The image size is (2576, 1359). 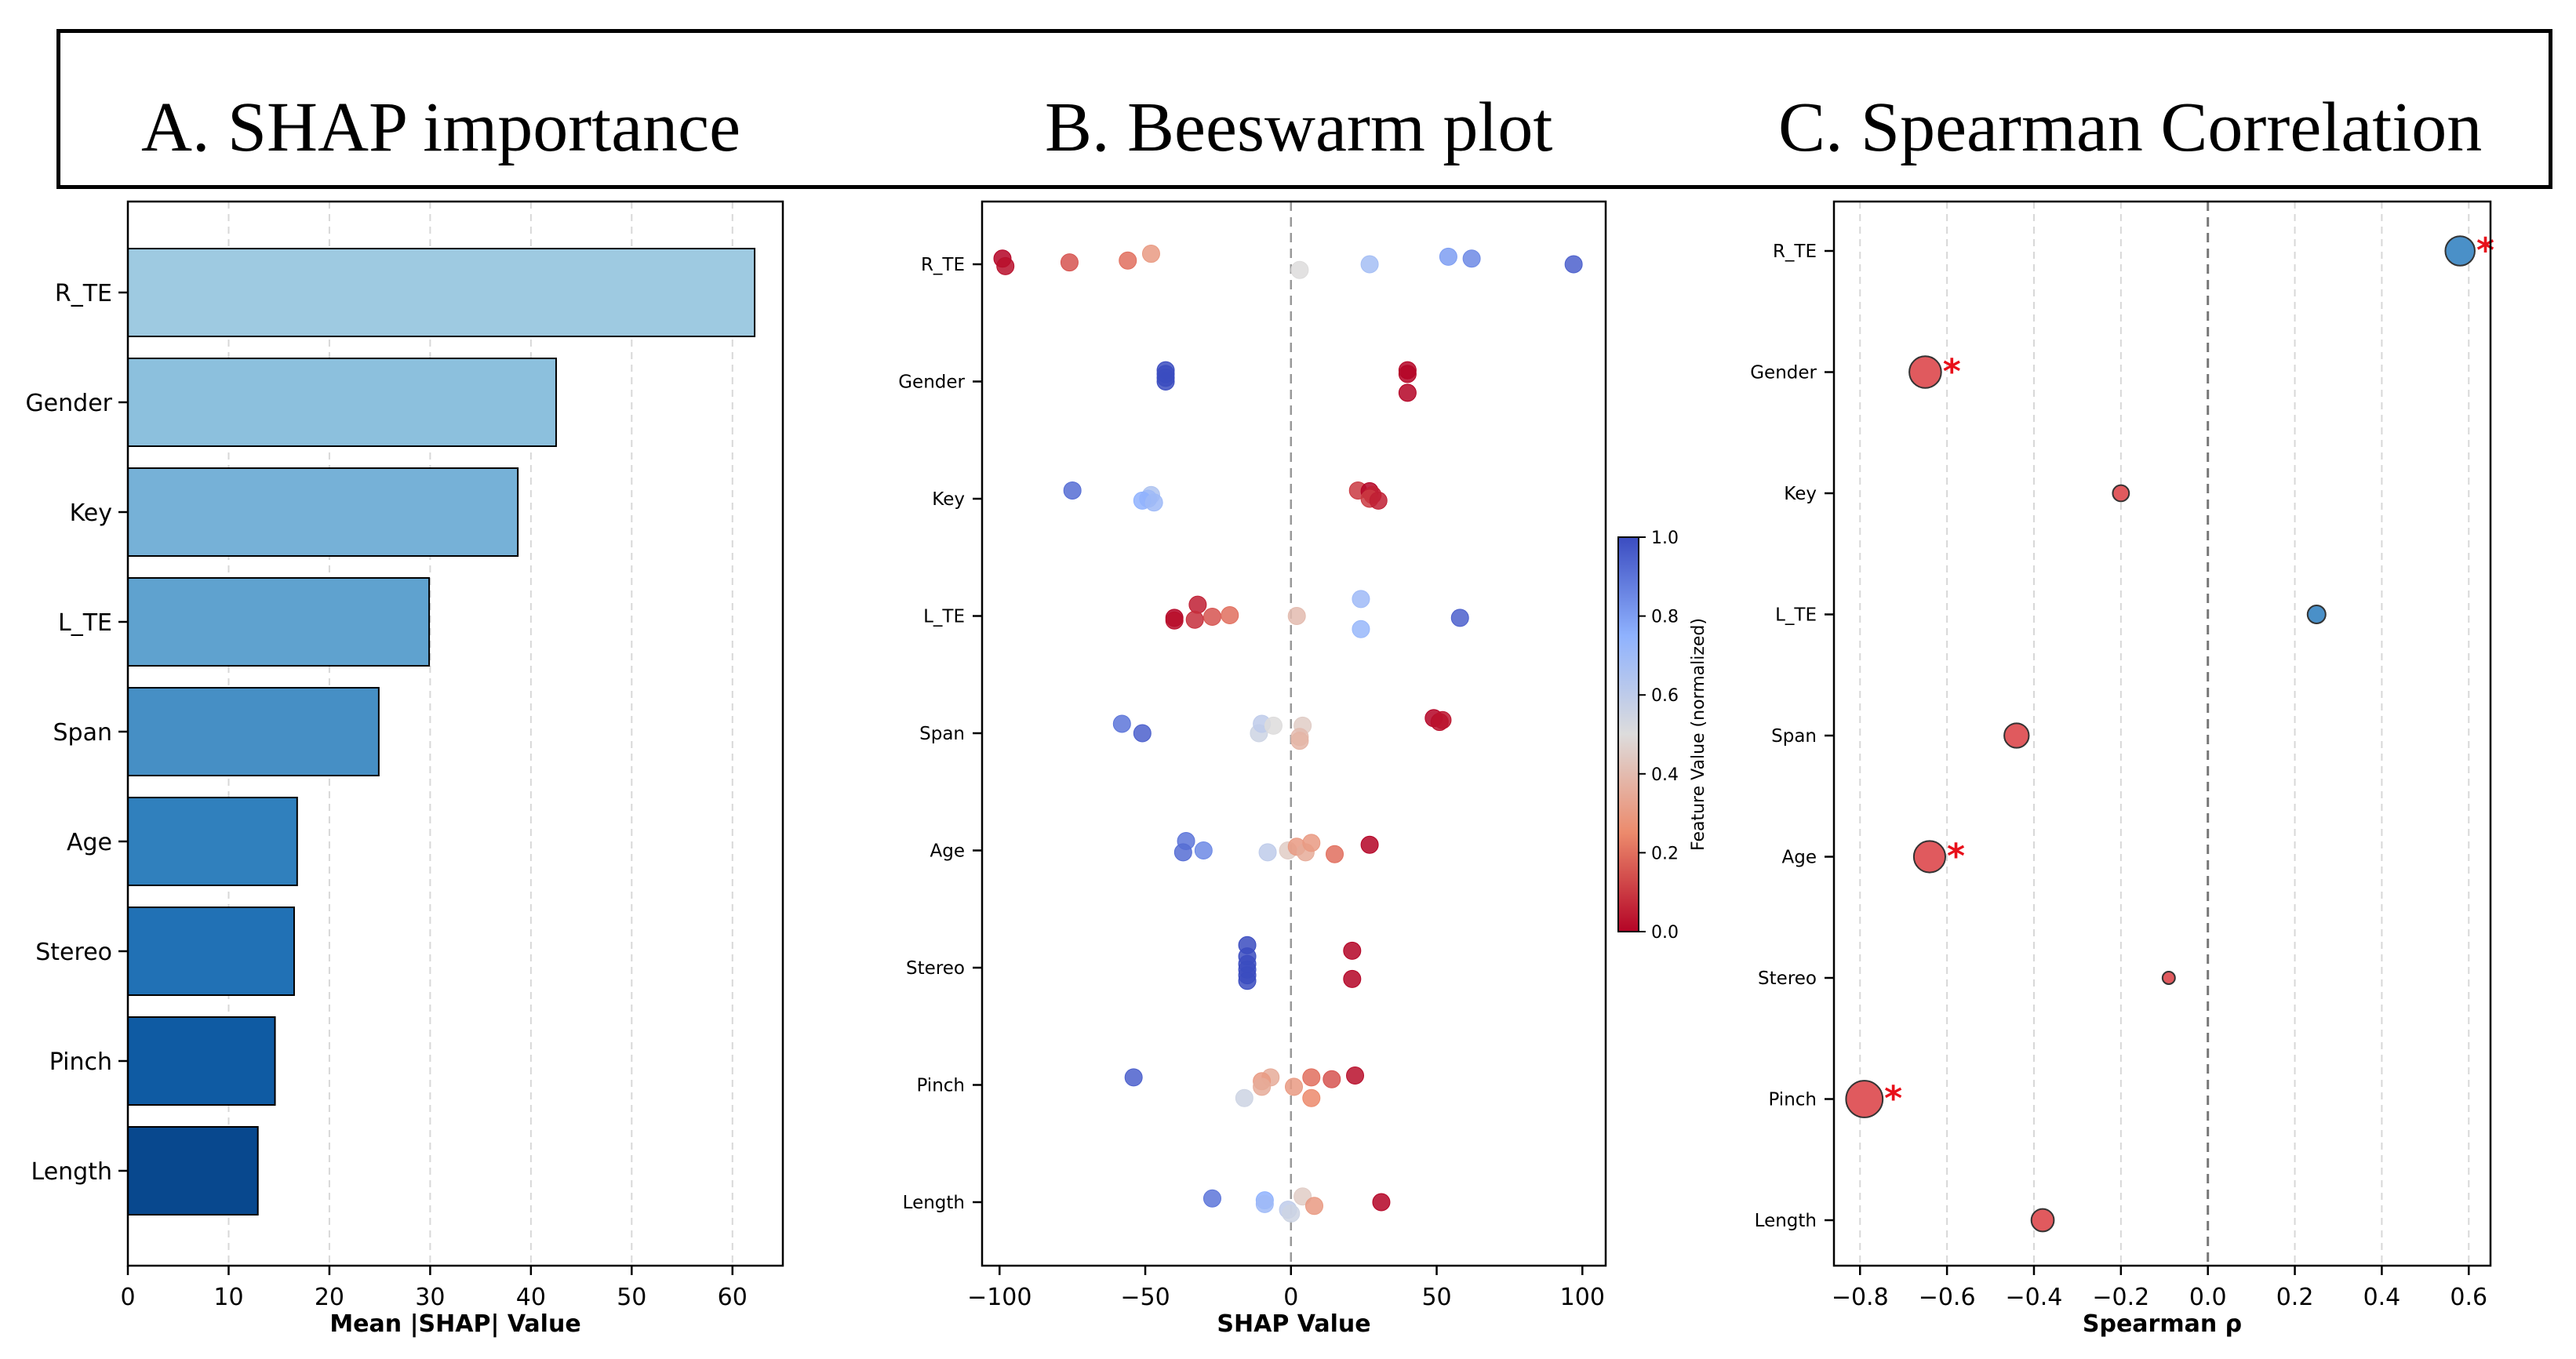 What do you see at coordinates (1665, 933) in the screenshot?
I see `colorbar-tick-label: 0.0` at bounding box center [1665, 933].